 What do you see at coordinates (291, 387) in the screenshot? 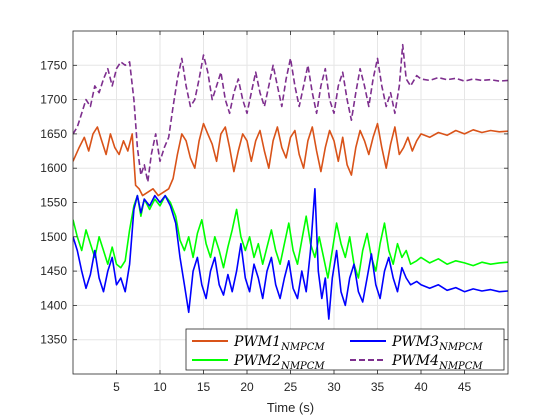
I see `x-tick-label: 25` at bounding box center [291, 387].